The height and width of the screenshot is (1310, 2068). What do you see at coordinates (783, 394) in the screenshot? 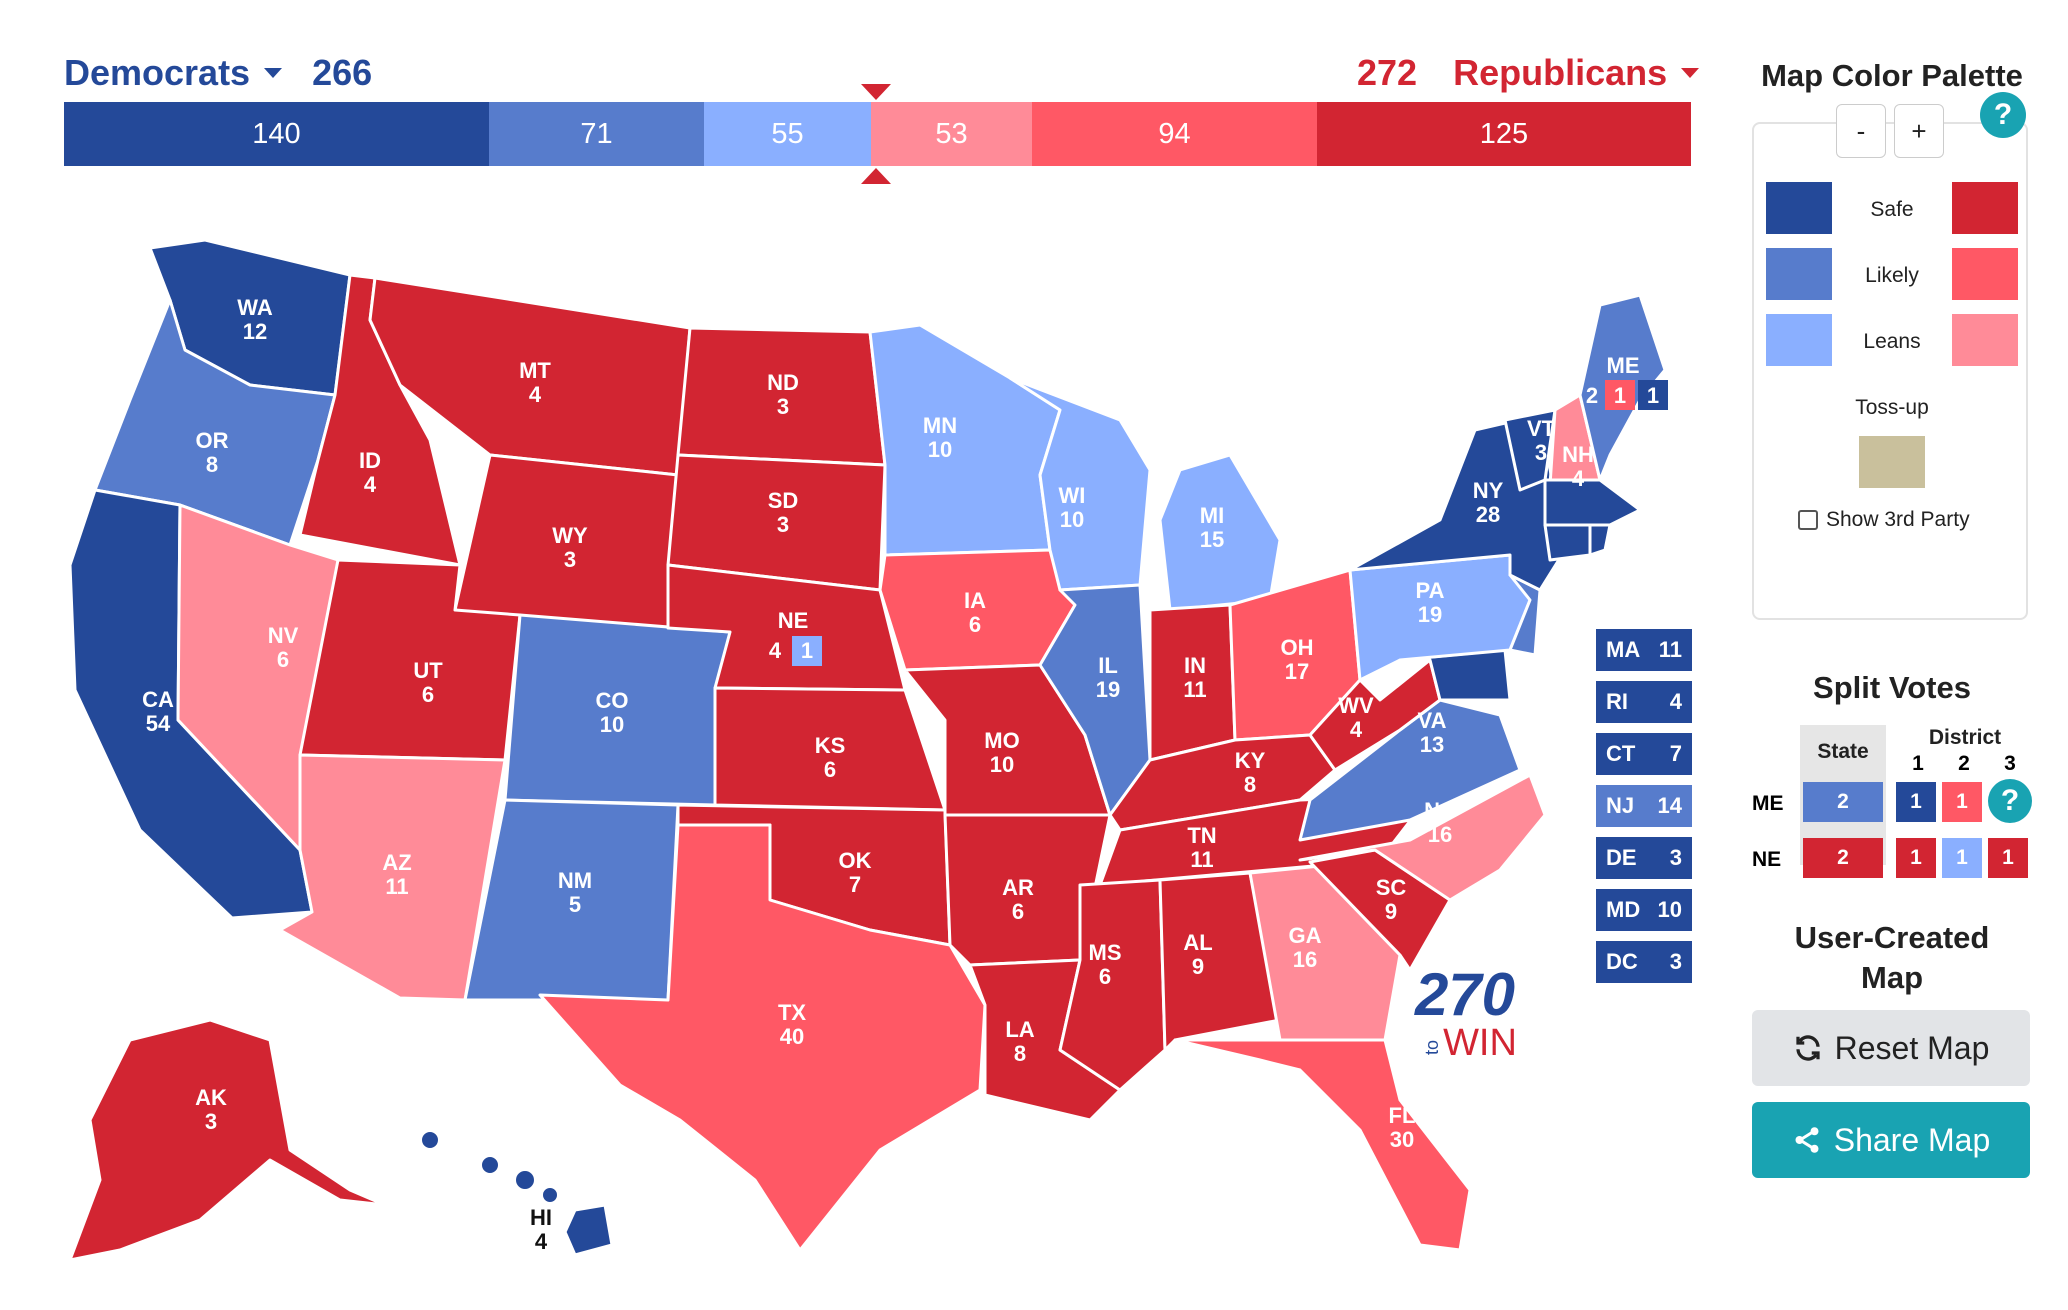
I see `svg-text:ND3: ND 3` at bounding box center [783, 394].